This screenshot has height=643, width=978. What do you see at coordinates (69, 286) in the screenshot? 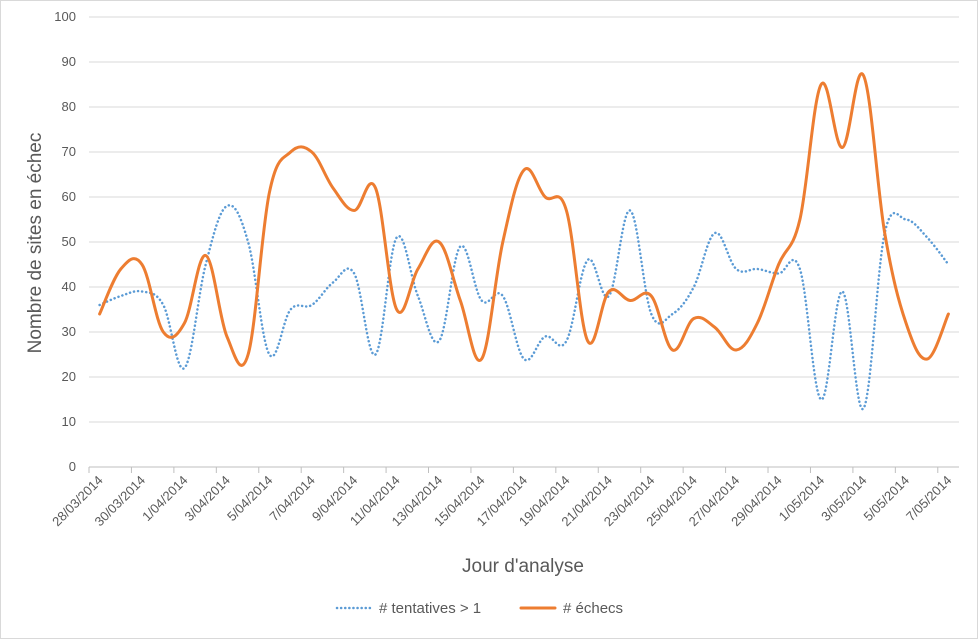
I see `y-tick-label: 40` at bounding box center [69, 286].